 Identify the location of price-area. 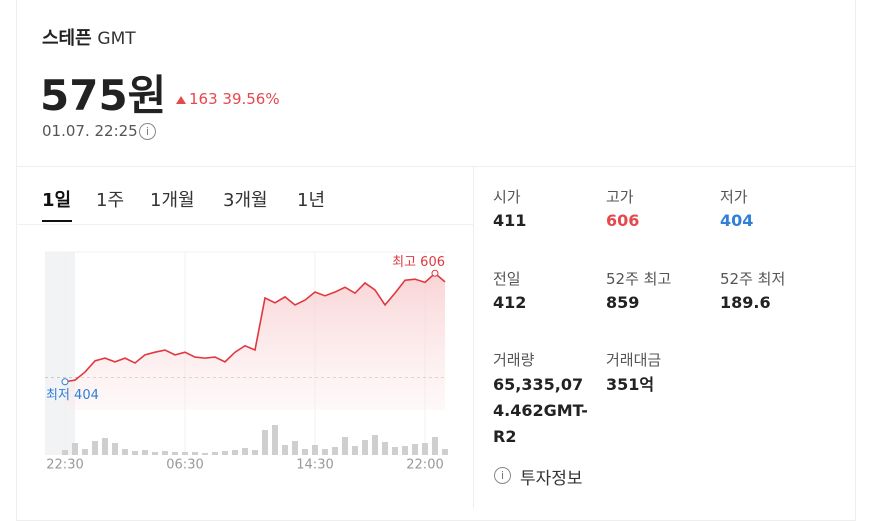
(255, 341).